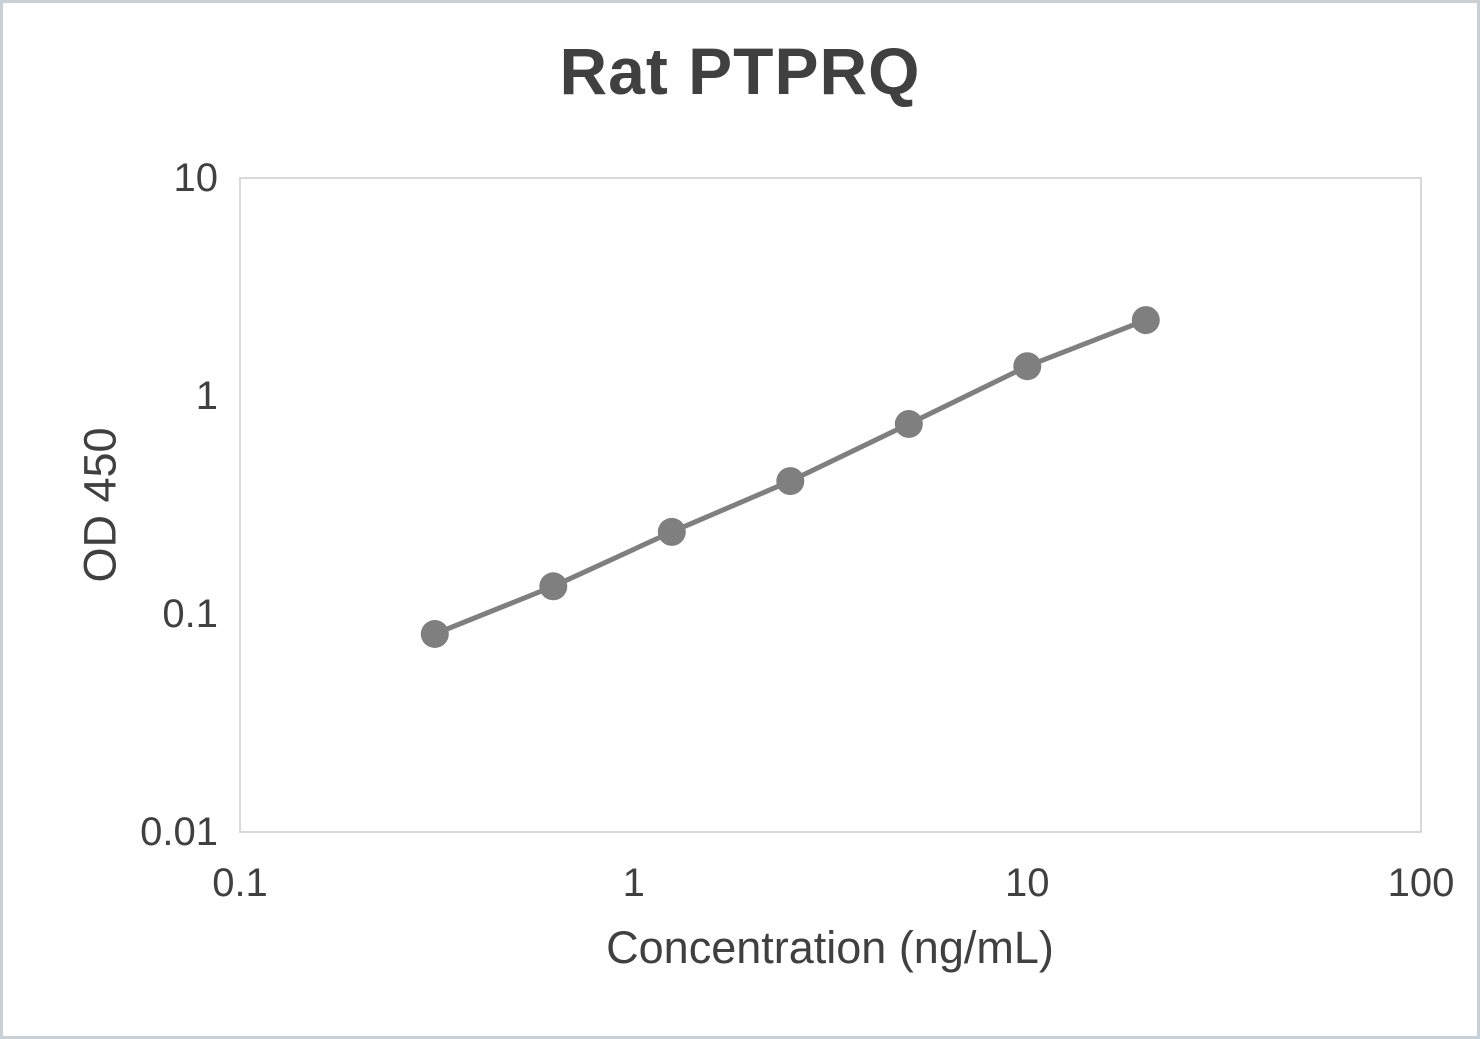 This screenshot has height=1039, width=1480. Describe the element at coordinates (740, 71) in the screenshot. I see `chart-title: Rat PTPRQ` at that location.